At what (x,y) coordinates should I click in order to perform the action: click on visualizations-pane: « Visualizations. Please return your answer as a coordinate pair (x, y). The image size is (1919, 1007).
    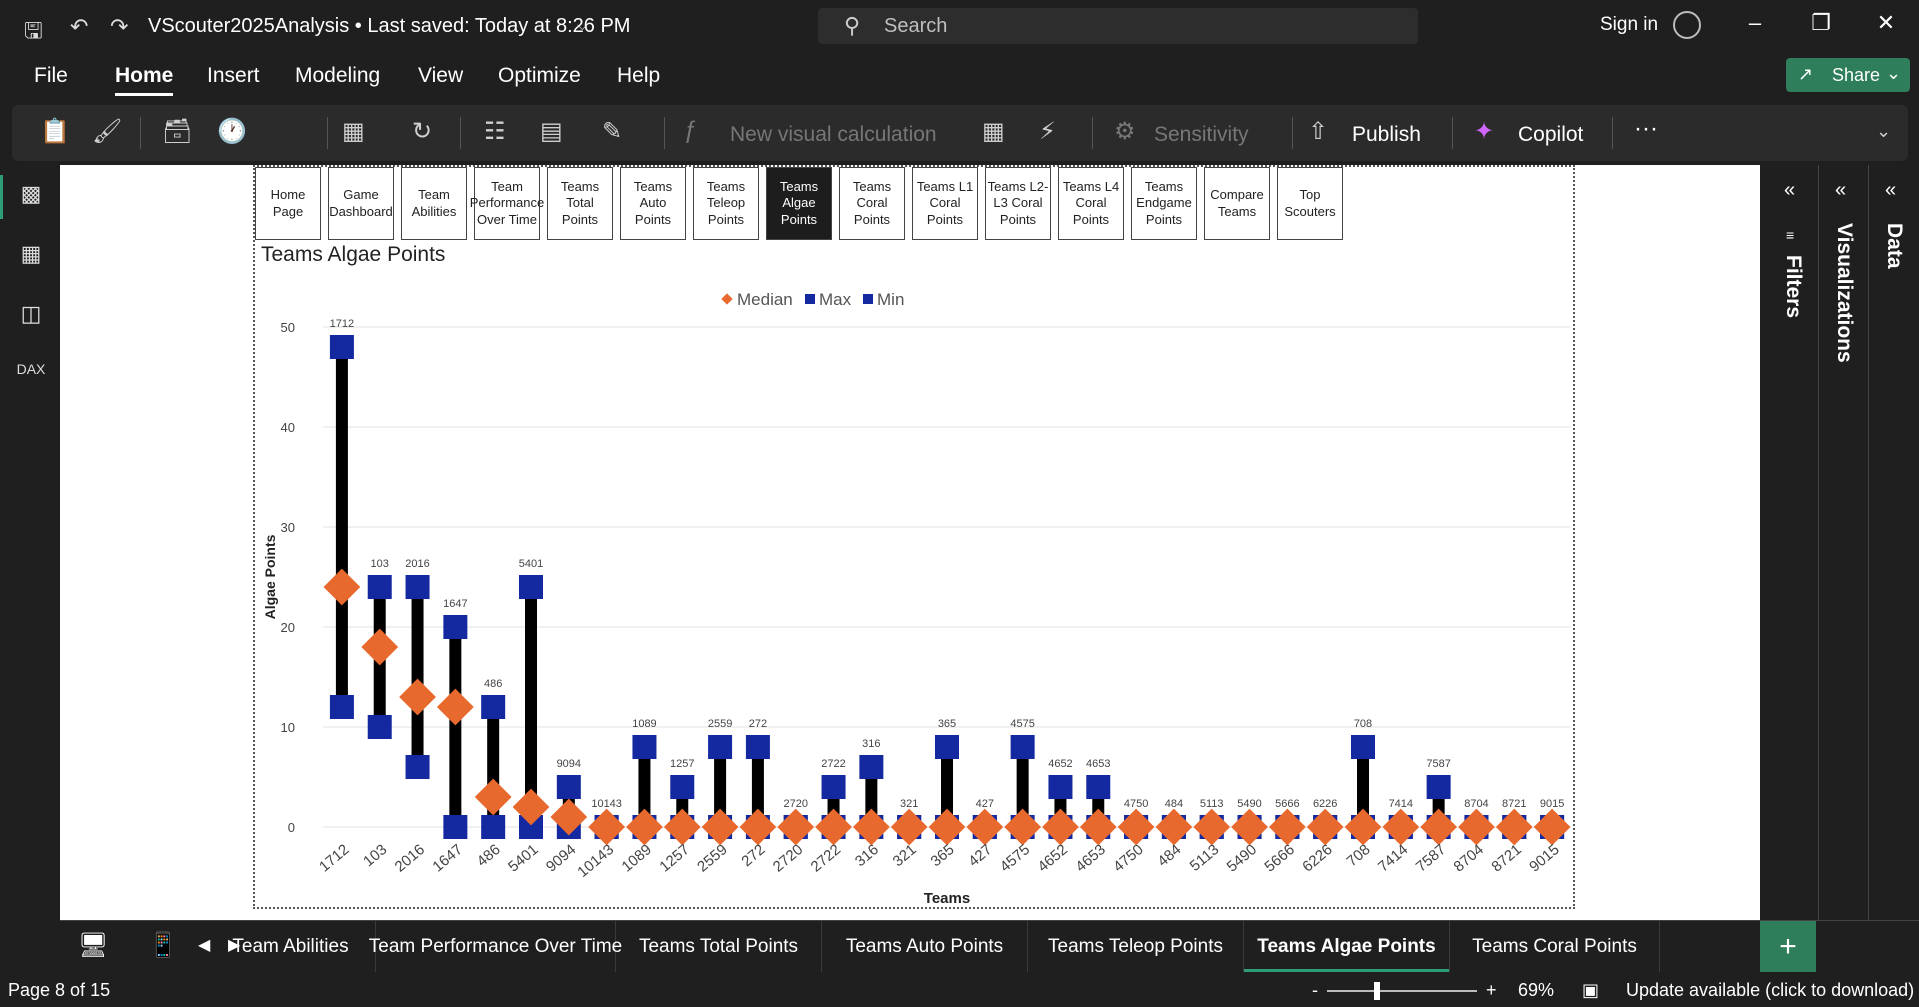
    Looking at the image, I should click on (1843, 542).